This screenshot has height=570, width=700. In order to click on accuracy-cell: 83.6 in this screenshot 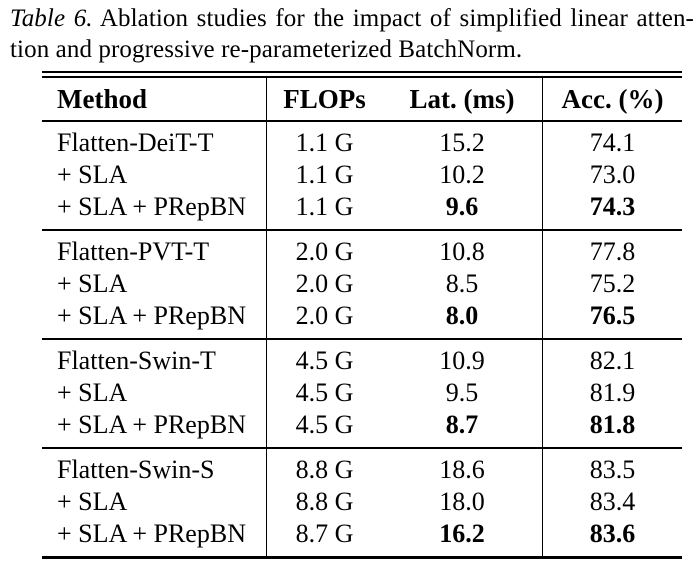, I will do `click(612, 533)`.